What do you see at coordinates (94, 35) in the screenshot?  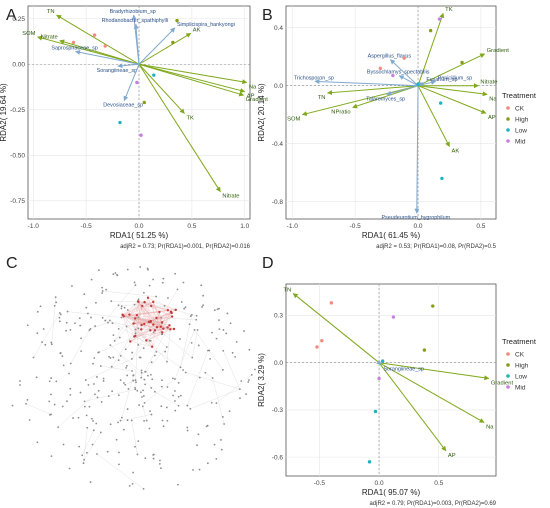 I see `sample-point-ck` at bounding box center [94, 35].